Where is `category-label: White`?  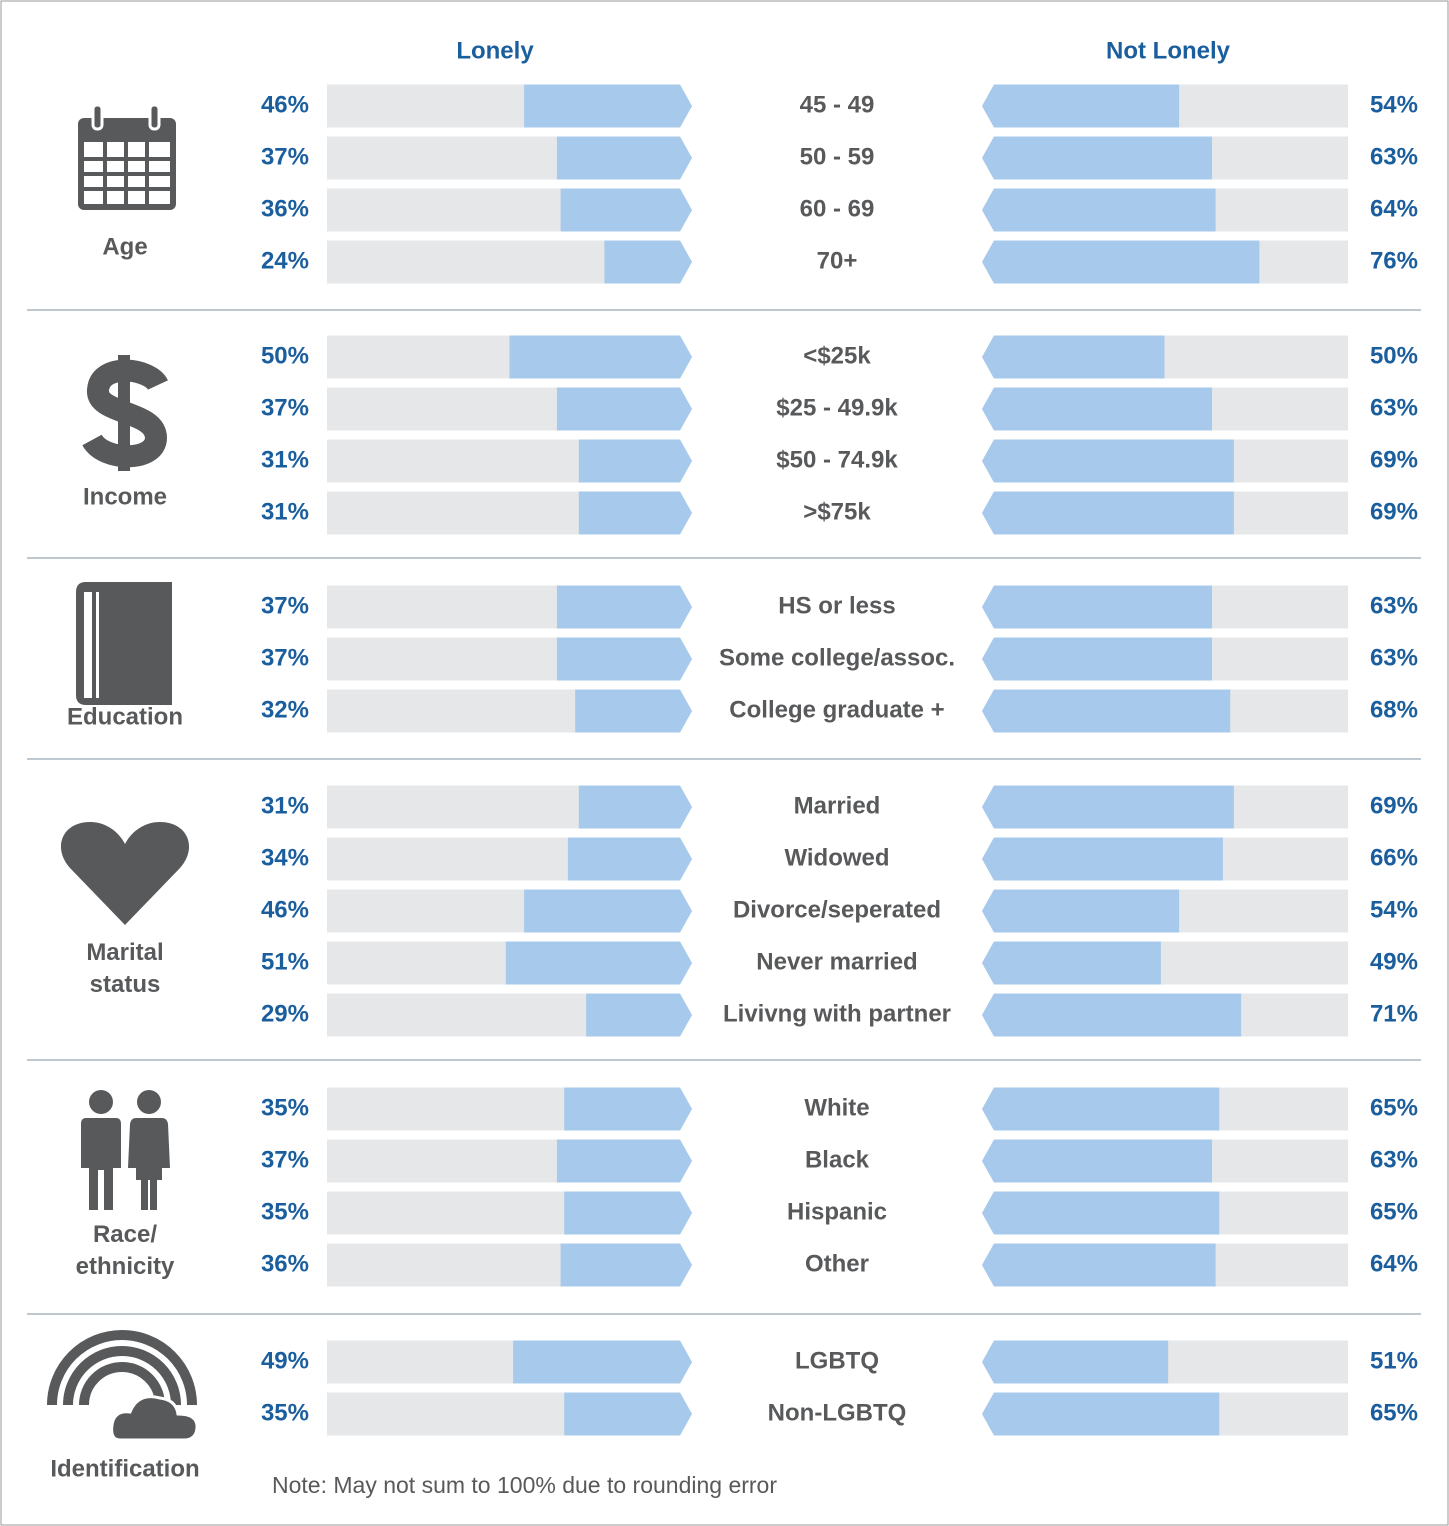
category-label: White is located at coordinates (836, 1107).